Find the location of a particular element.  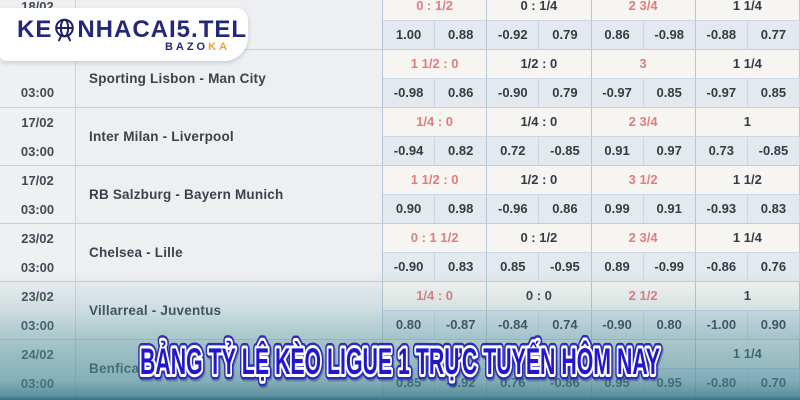

brand-logo: KE NHACAI5.TEL BAZOKA is located at coordinates (124, 34).